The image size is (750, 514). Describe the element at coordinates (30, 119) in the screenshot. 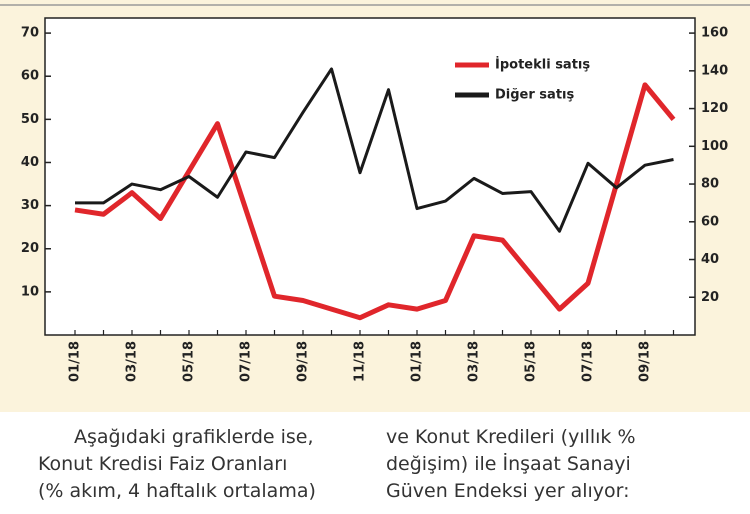

I see `y-tick-label: 50` at that location.